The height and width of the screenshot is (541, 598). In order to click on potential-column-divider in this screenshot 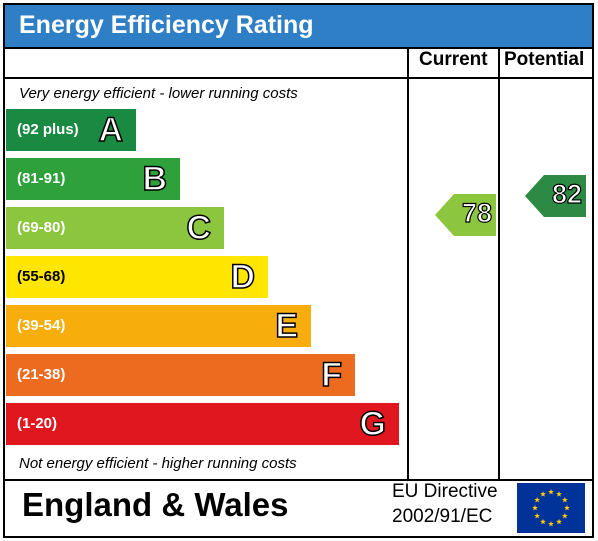, I will do `click(499, 263)`.